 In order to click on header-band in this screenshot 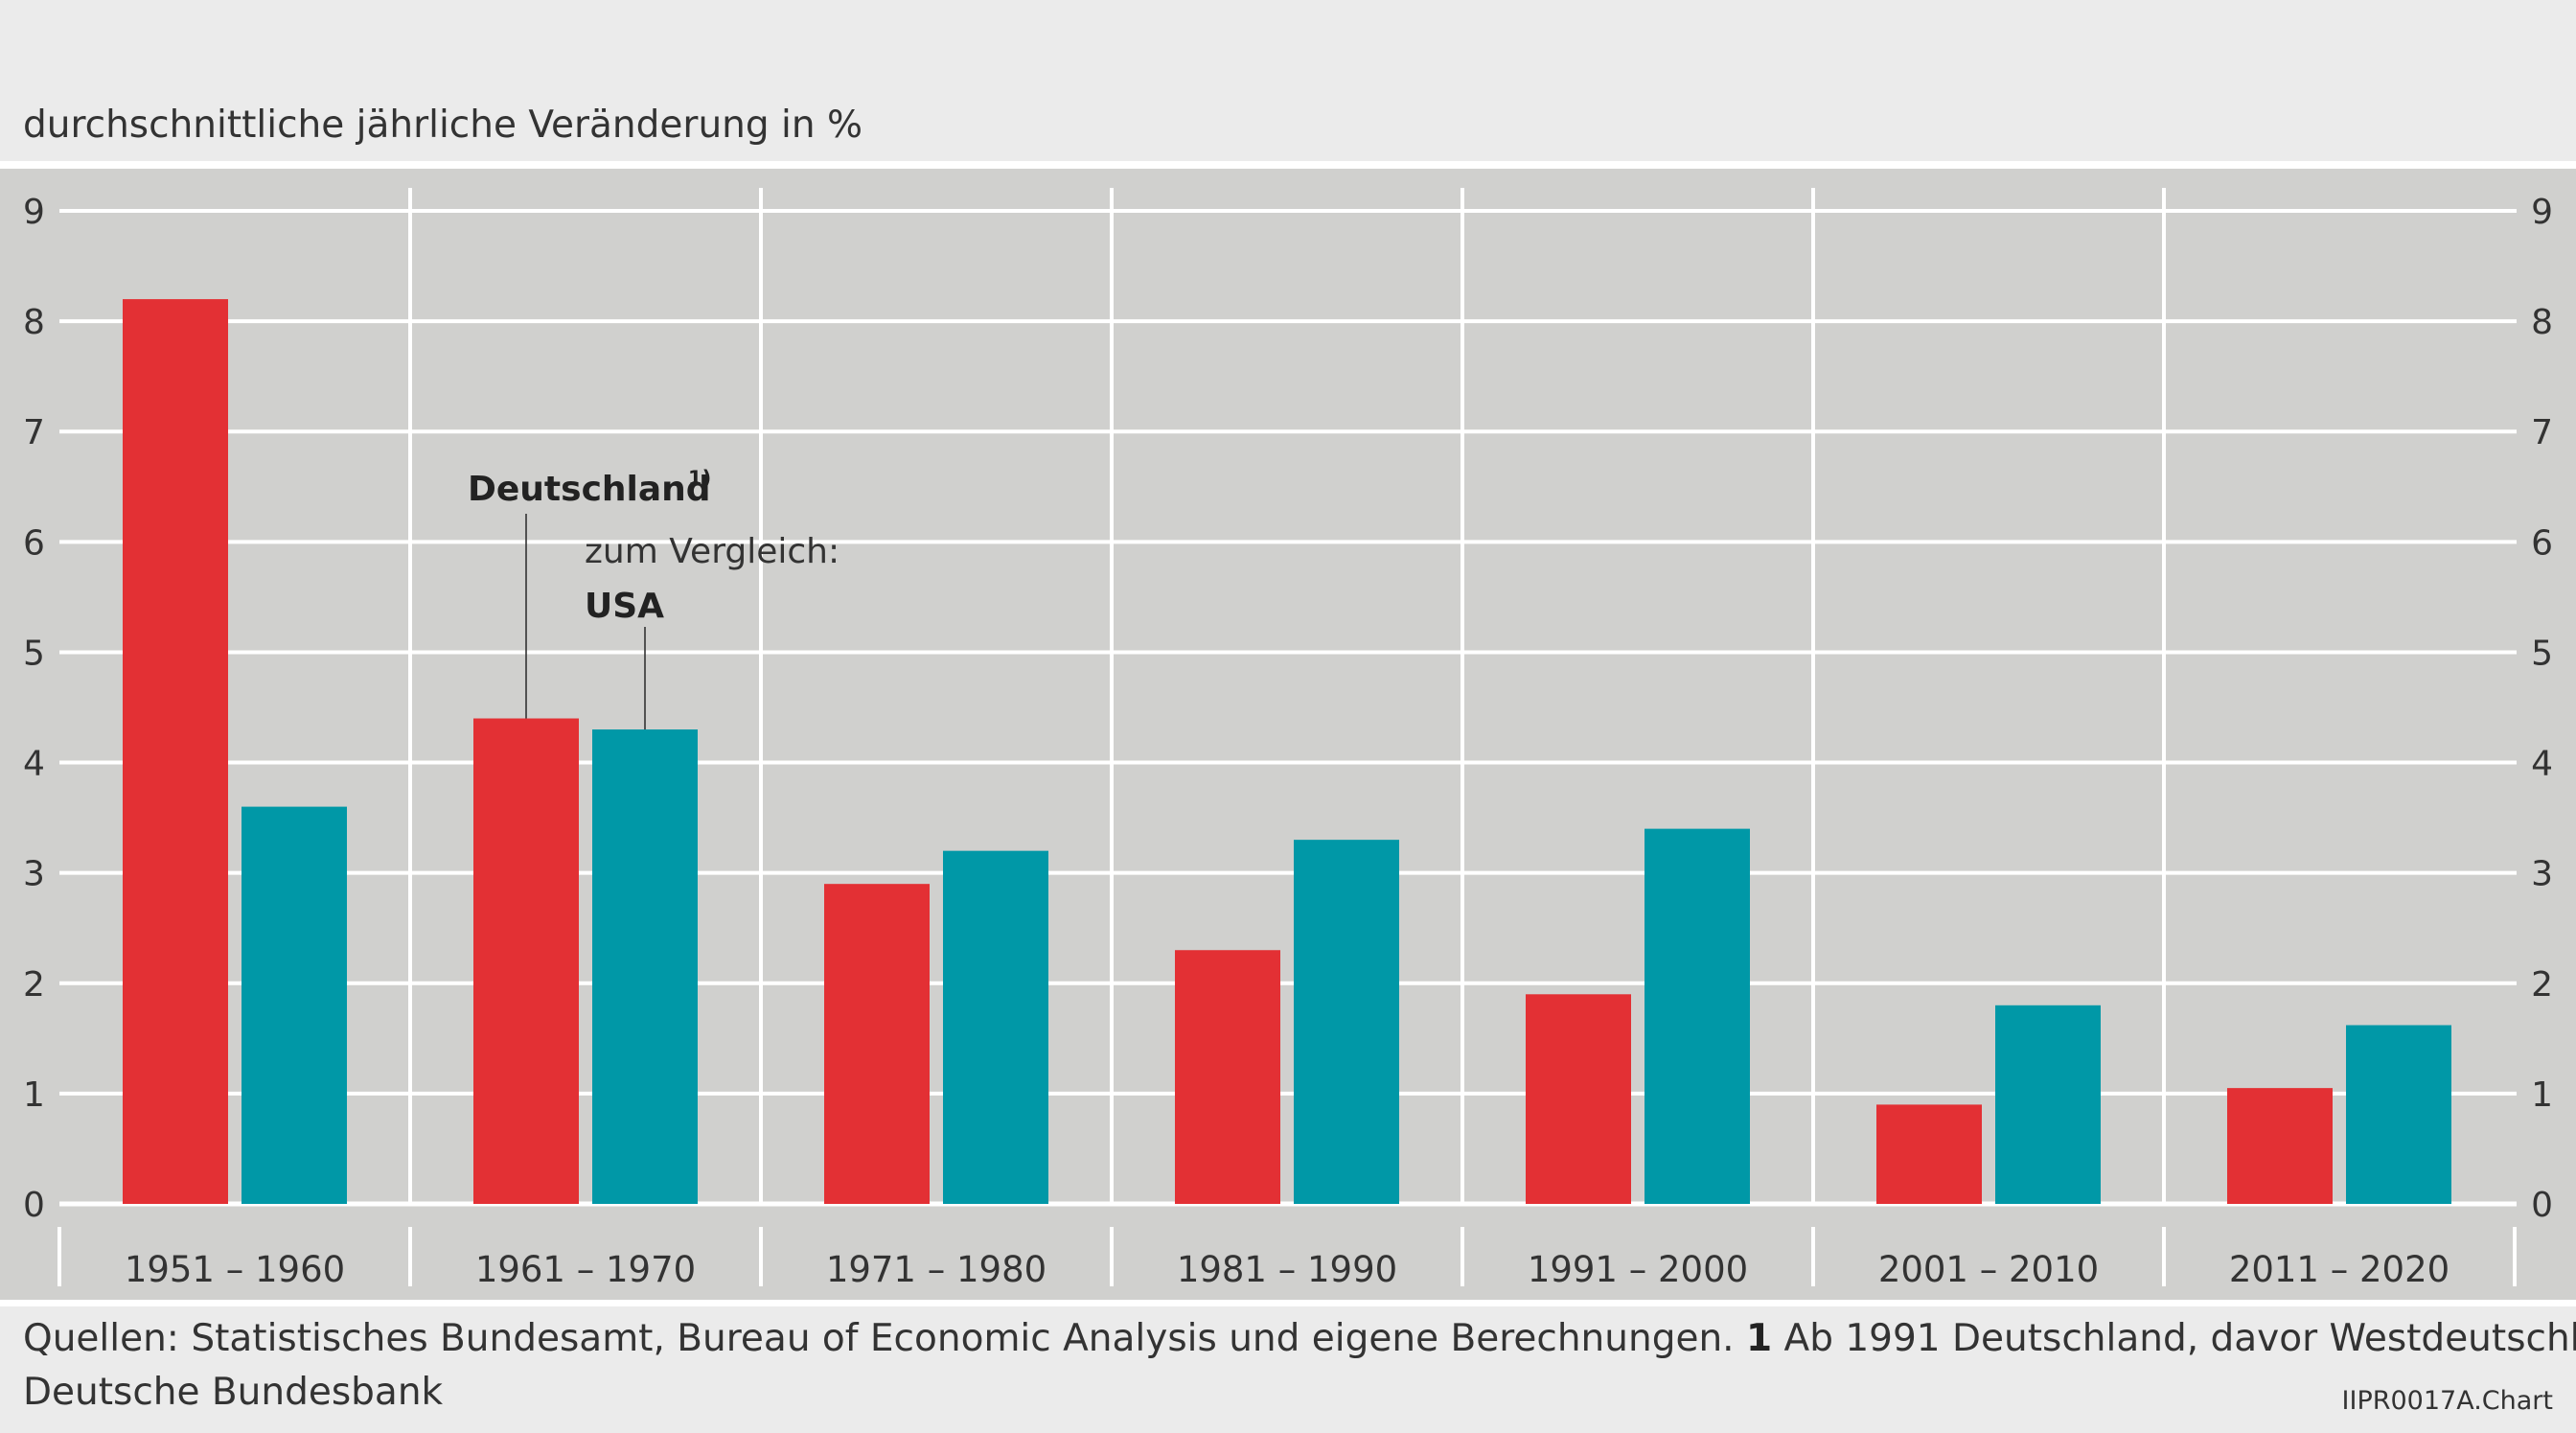, I will do `click(1288, 81)`.